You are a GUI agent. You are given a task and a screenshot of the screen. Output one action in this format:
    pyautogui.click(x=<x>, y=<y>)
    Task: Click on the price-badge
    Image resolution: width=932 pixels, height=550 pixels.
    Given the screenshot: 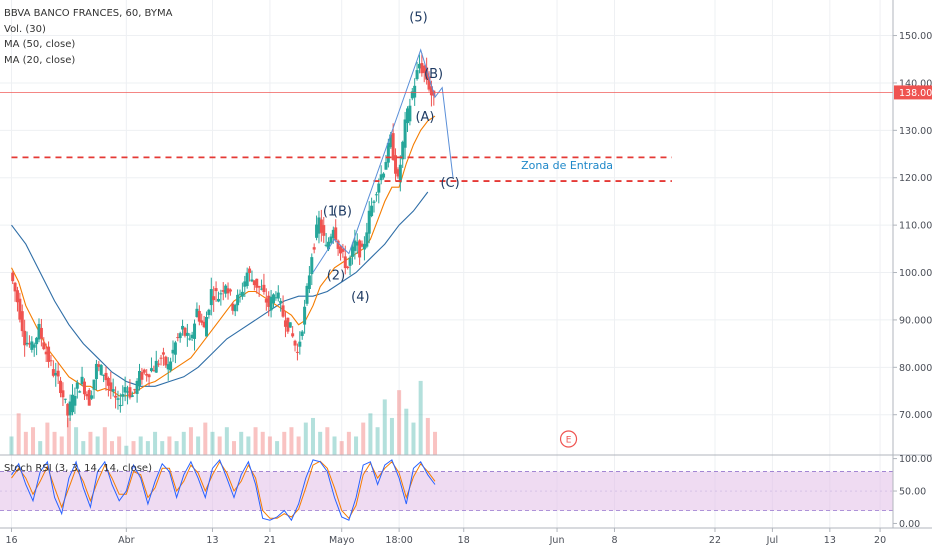 What is the action you would take?
    pyautogui.click(x=913, y=92)
    